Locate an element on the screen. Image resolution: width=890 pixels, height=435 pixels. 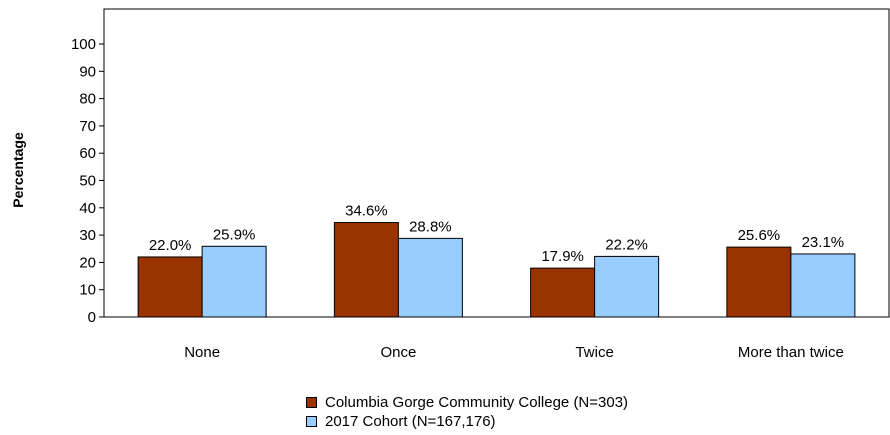
y-tick-label: 0 is located at coordinates (92, 317).